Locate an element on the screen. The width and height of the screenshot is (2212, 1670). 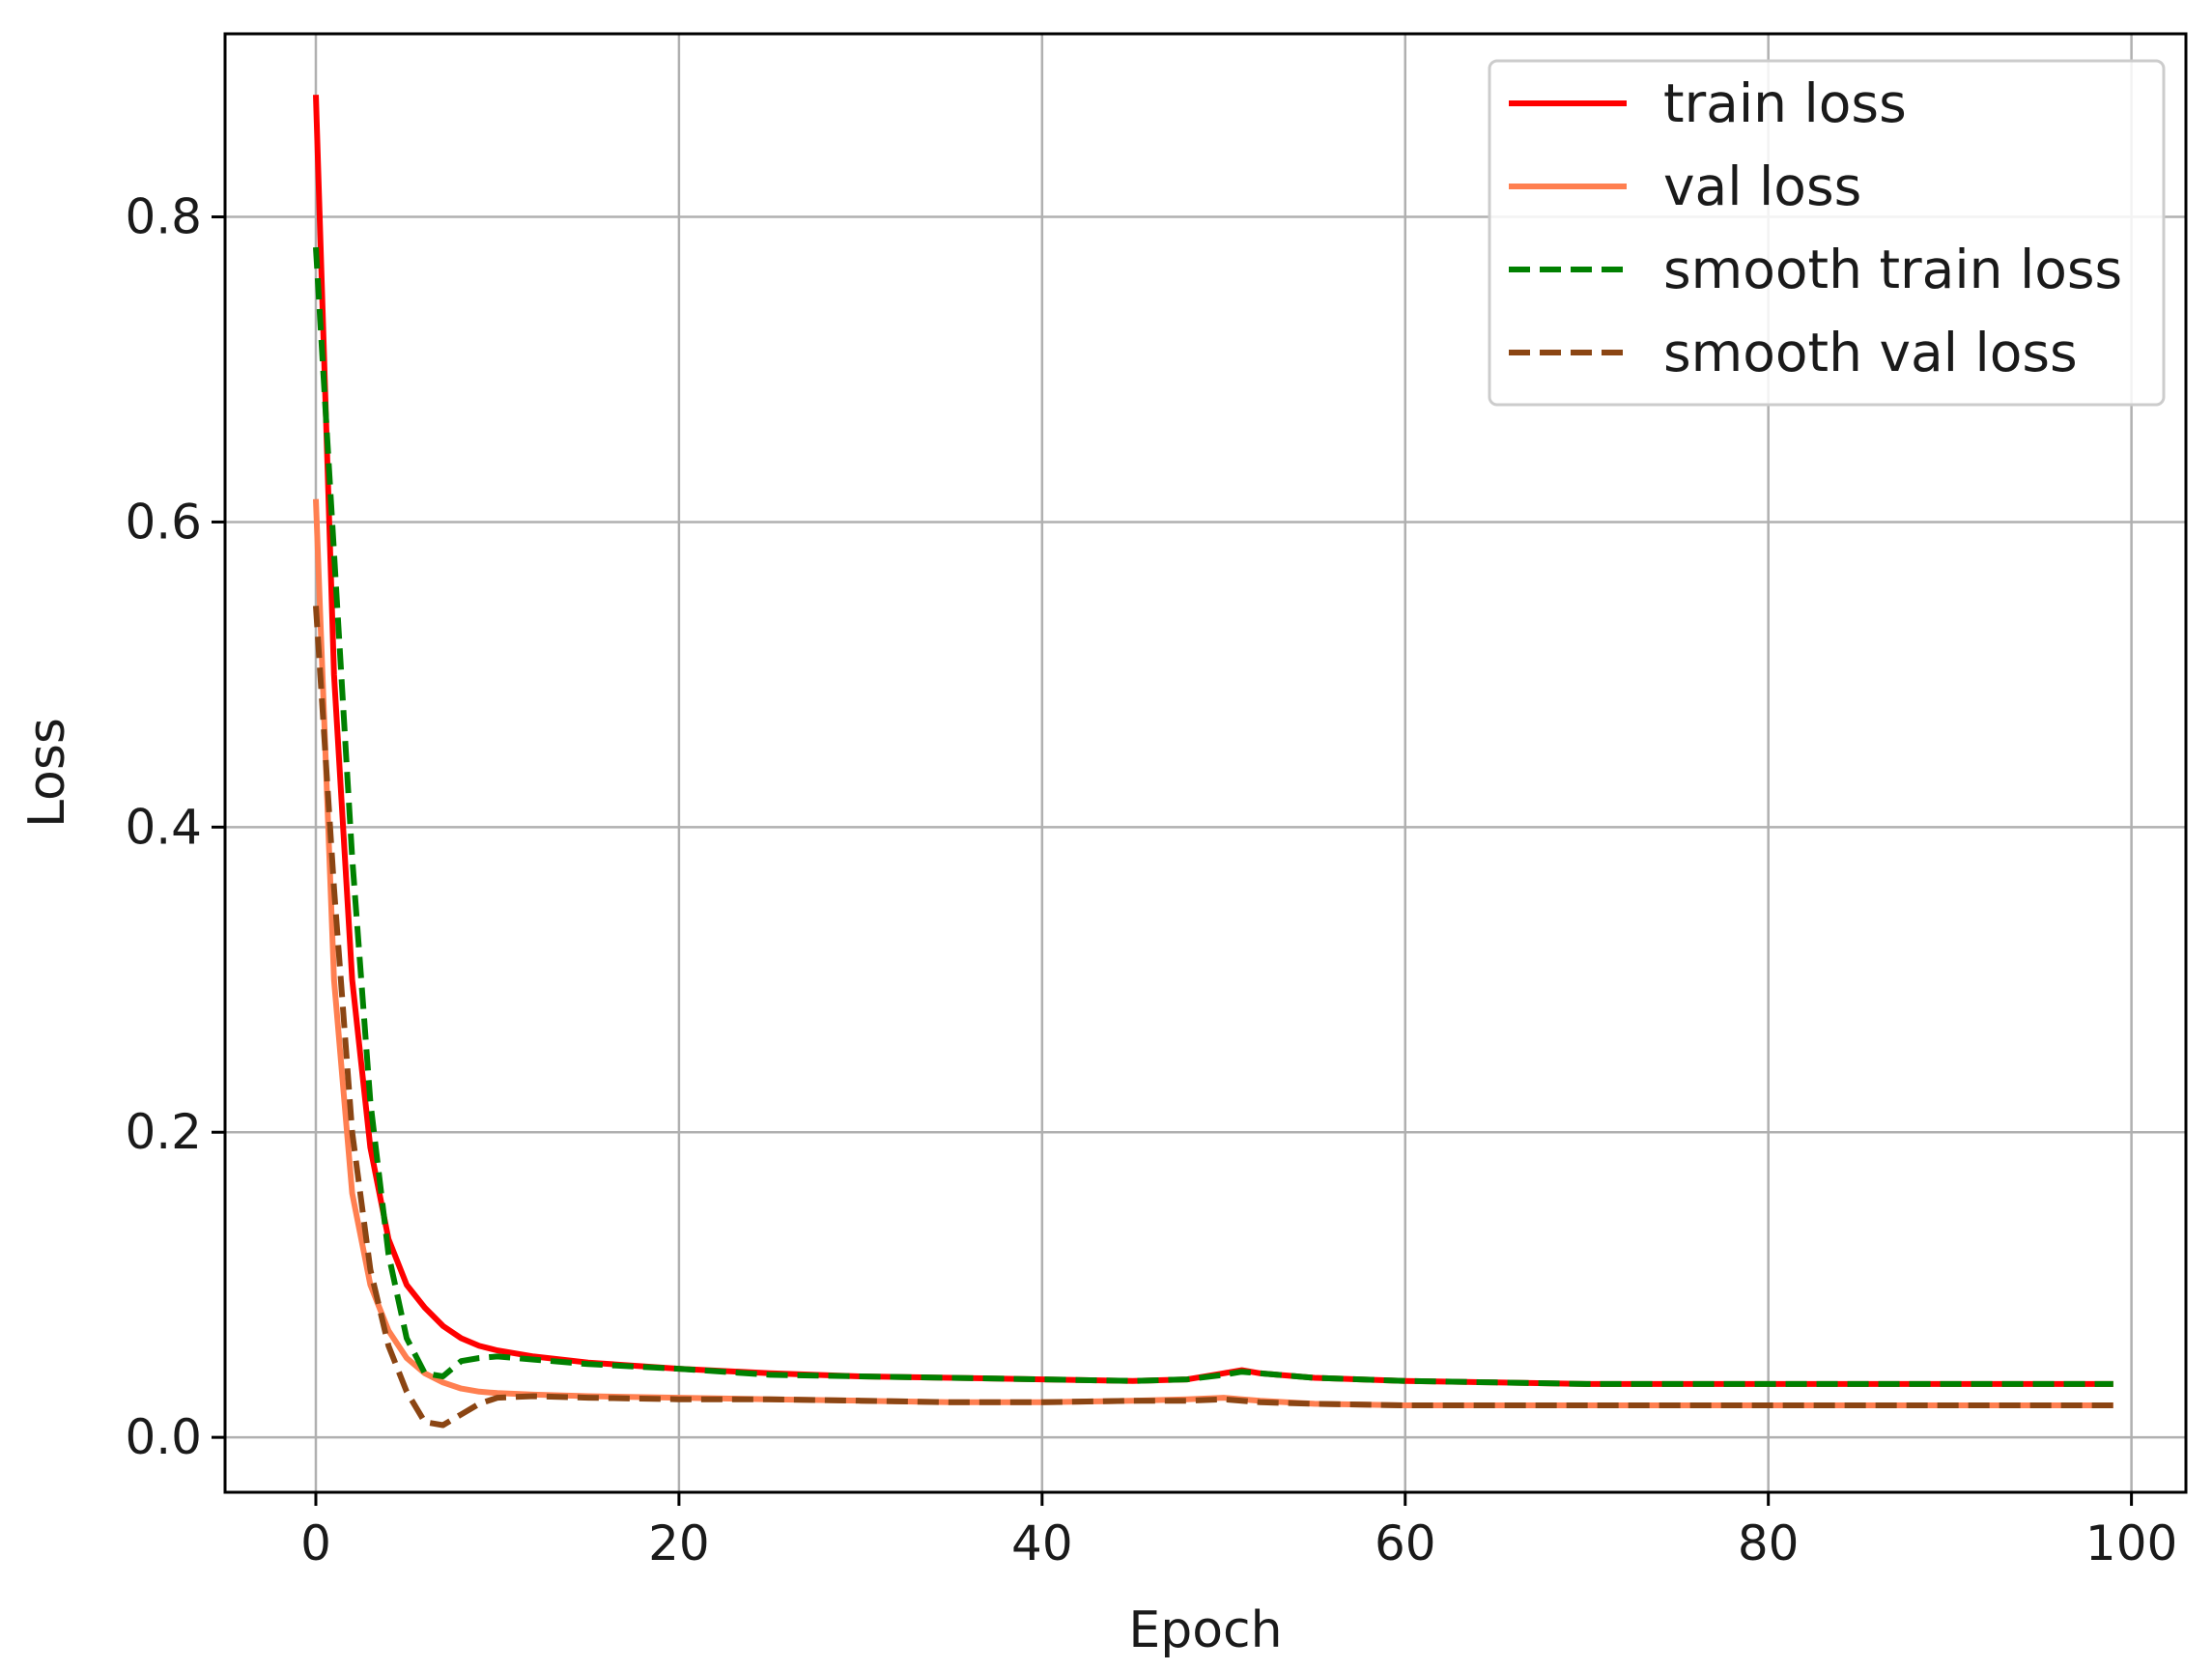
y-tick-label: 0.4 is located at coordinates (163, 827).